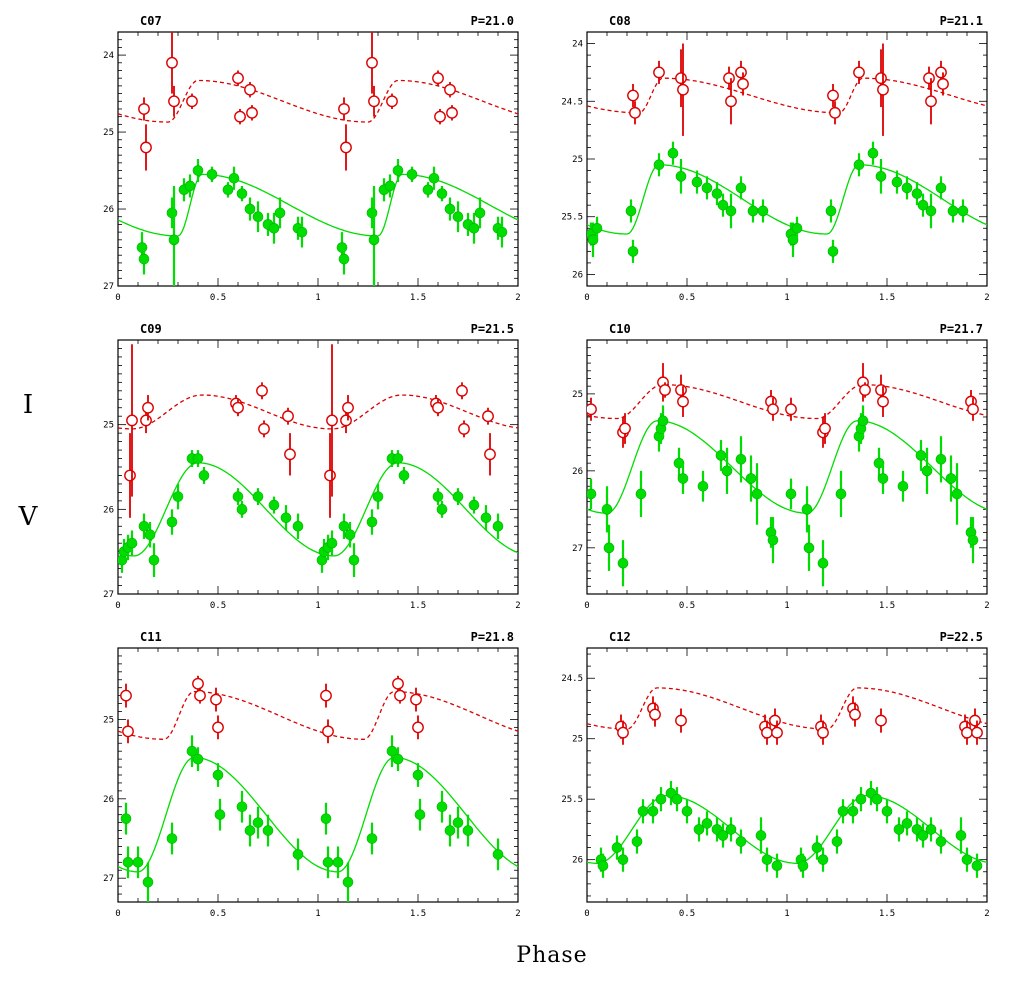 The height and width of the screenshot is (985, 1011). Describe the element at coordinates (117, 914) in the screenshot. I see `x-tick-label: 0` at that location.